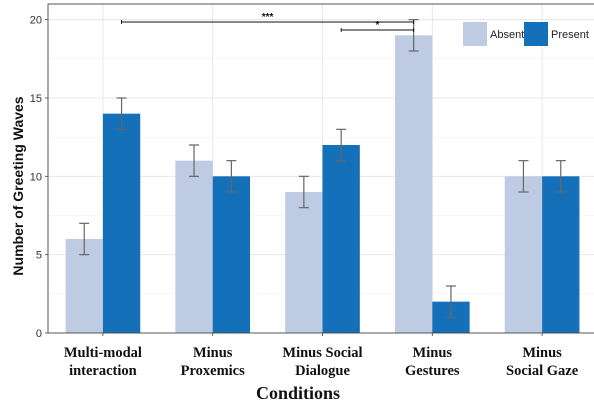 This screenshot has height=403, width=594. I want to click on legend-item-present: Present, so click(556, 34).